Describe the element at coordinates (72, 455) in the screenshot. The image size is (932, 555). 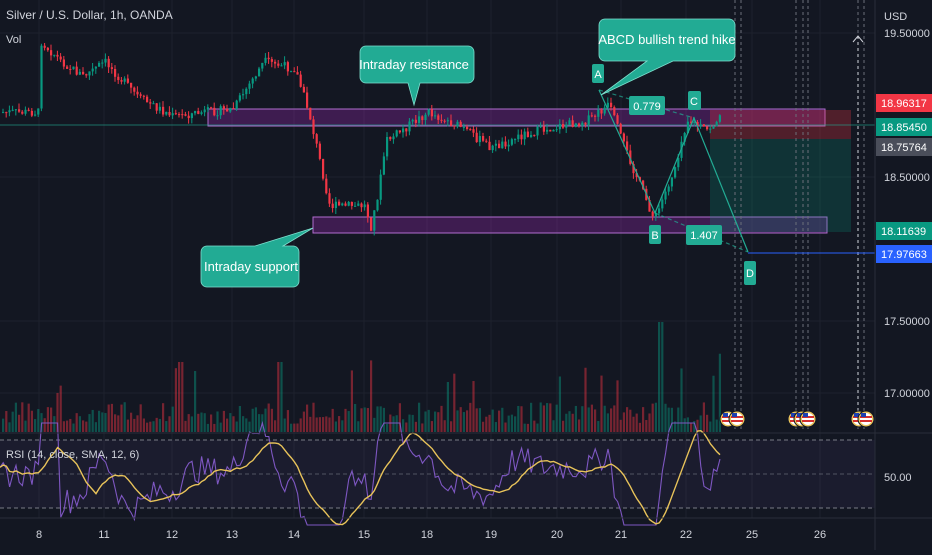
I see `rsi-label: RSI (14, close, SMA, 12, 6)` at that location.